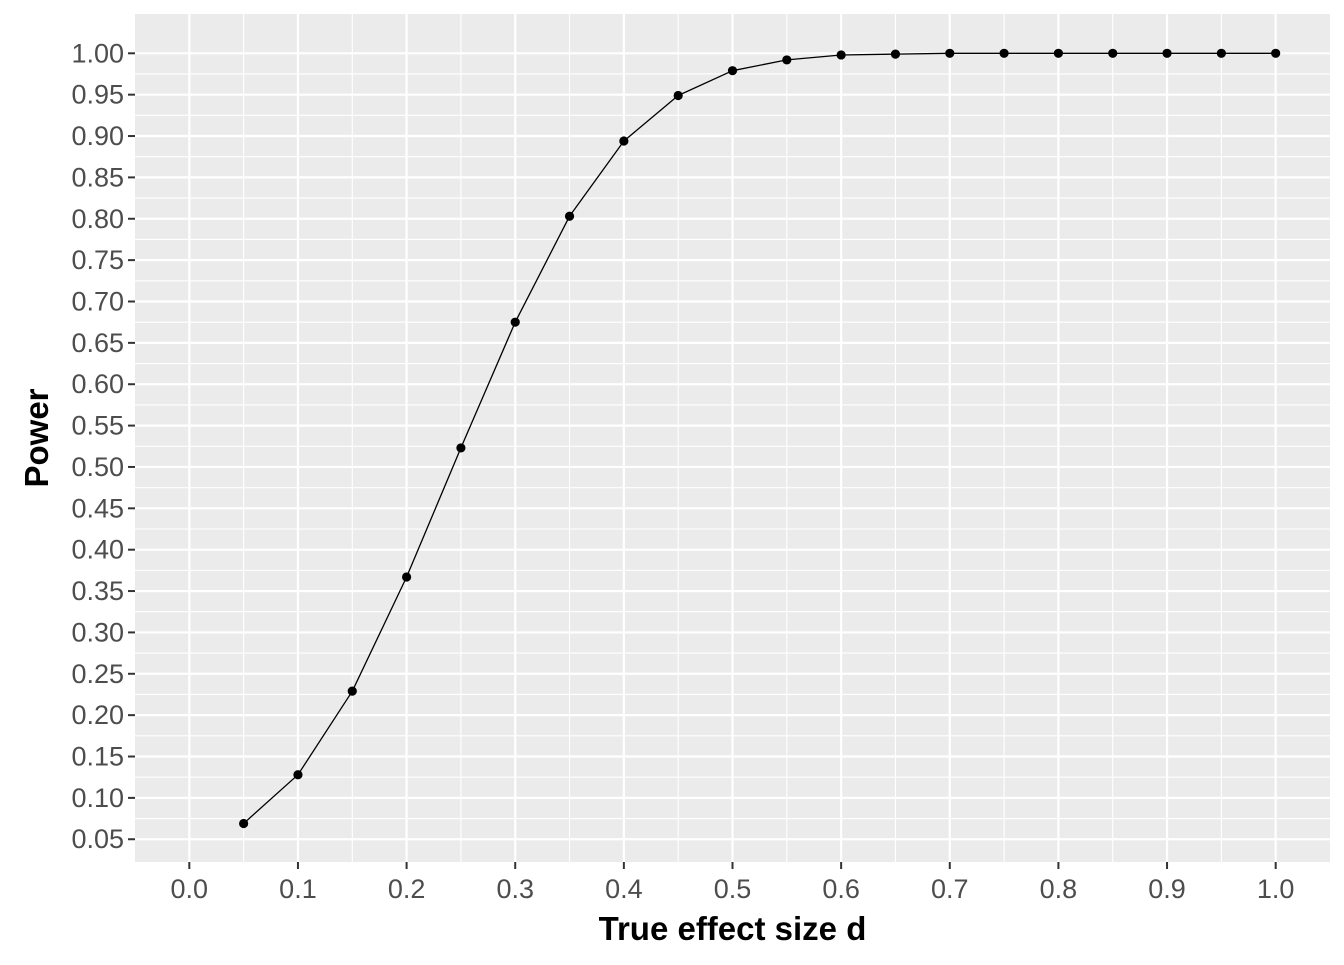  I want to click on y-tick-label: 0.75, so click(97, 260).